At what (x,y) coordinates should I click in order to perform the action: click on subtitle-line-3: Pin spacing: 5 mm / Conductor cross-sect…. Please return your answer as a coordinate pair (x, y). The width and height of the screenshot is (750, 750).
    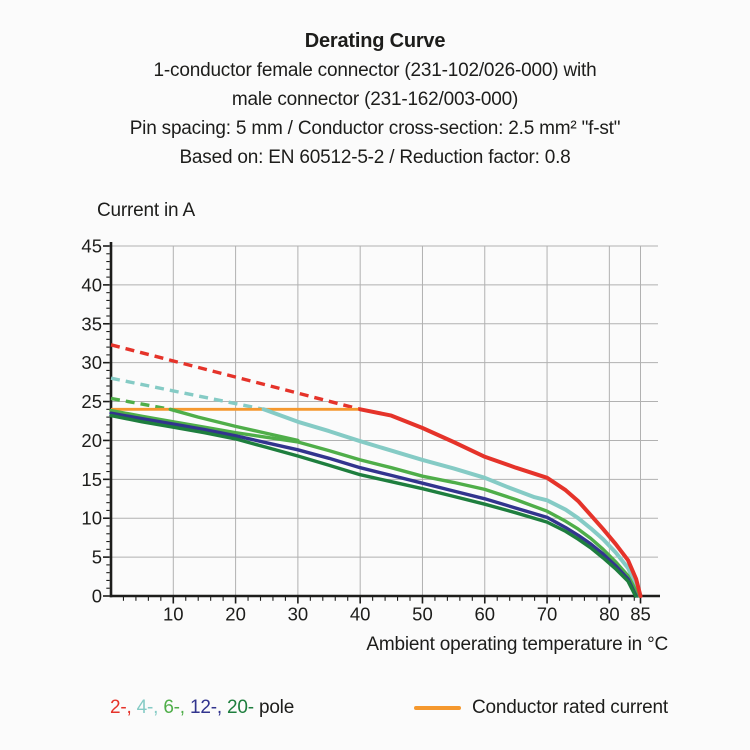
    Looking at the image, I should click on (375, 128).